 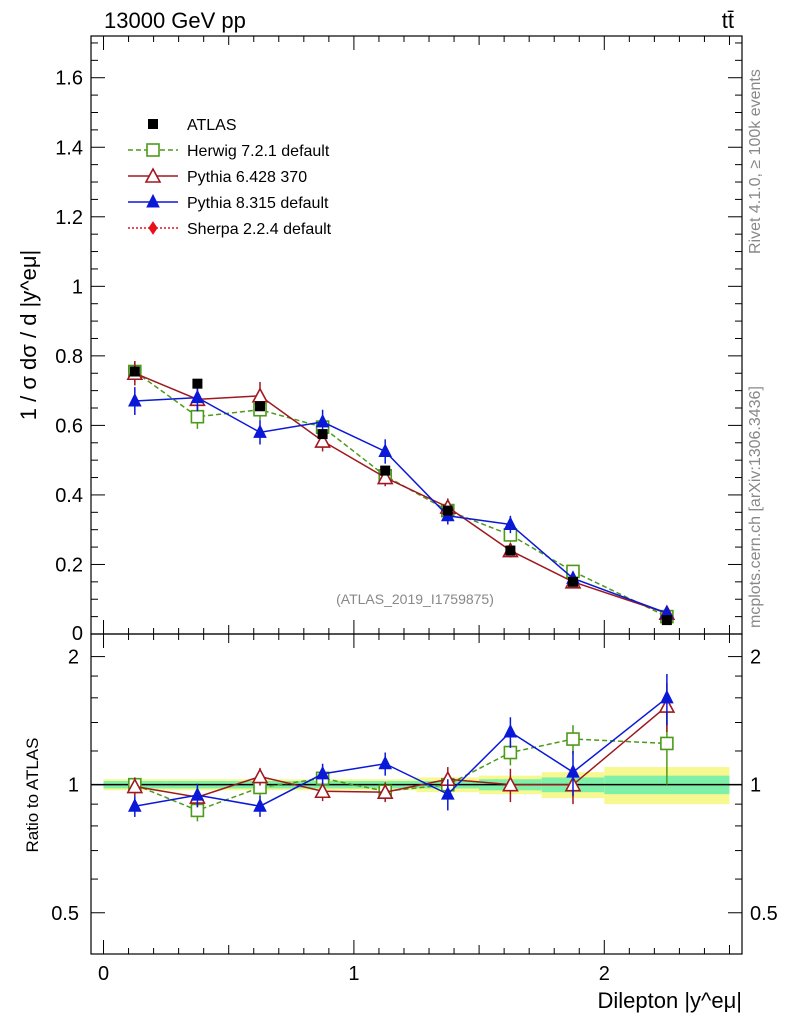 What do you see at coordinates (259, 229) in the screenshot?
I see `legend-label-sherpa-2-2-4-default: Sherpa 2.2.4 default` at bounding box center [259, 229].